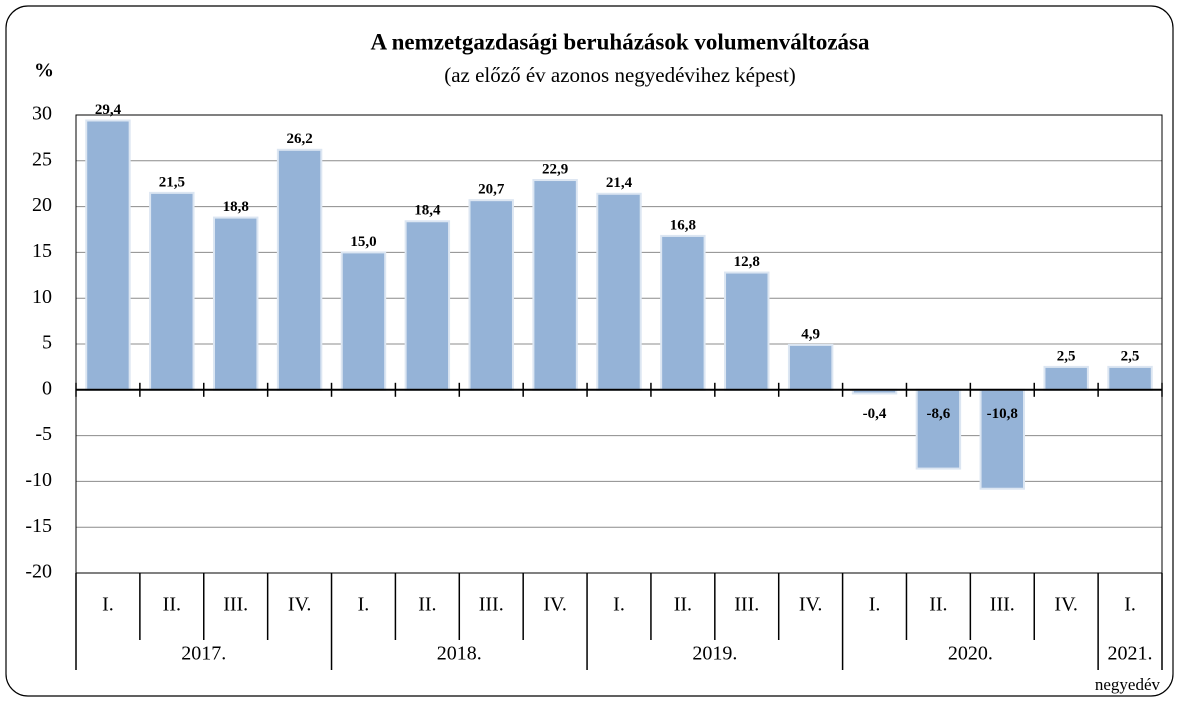  Describe the element at coordinates (714, 654) in the screenshot. I see `x-group-label: 2019.` at that location.